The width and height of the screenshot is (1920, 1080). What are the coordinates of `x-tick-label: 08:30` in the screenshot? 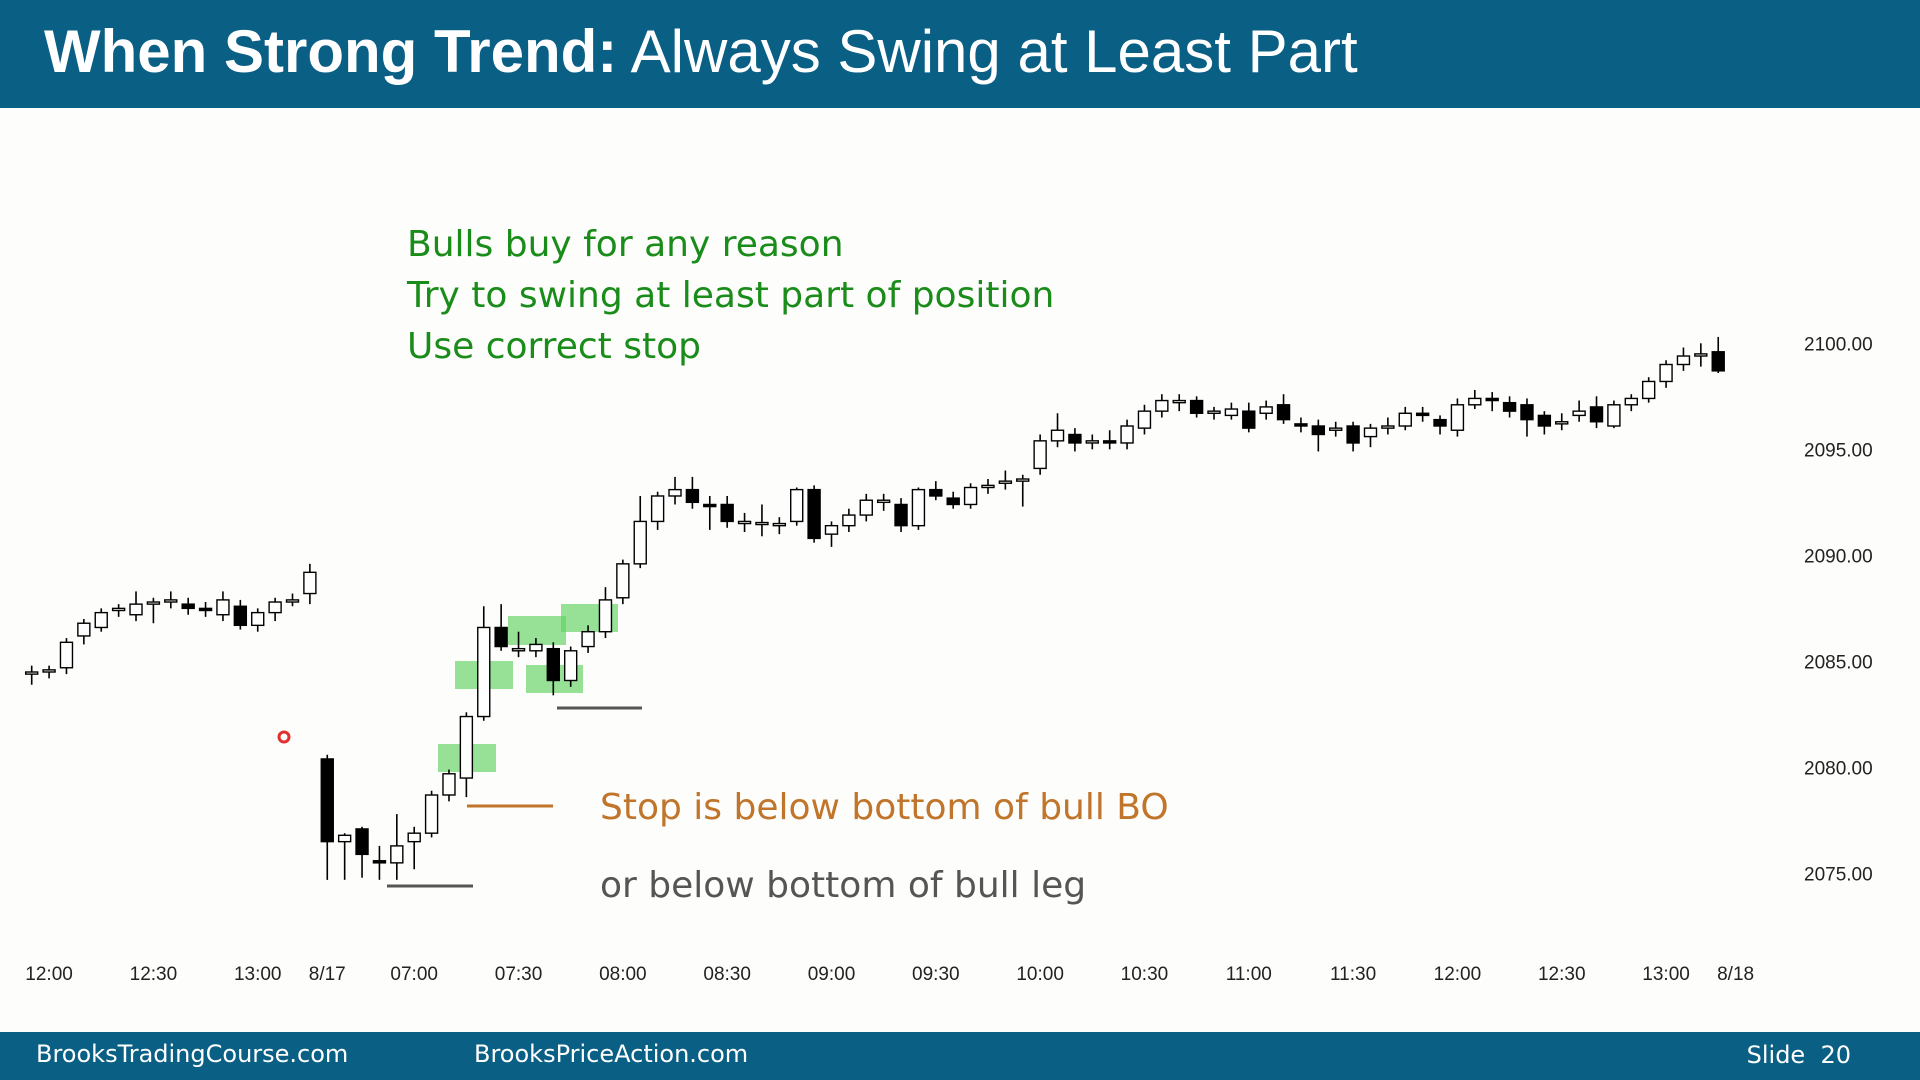 It's located at (727, 974).